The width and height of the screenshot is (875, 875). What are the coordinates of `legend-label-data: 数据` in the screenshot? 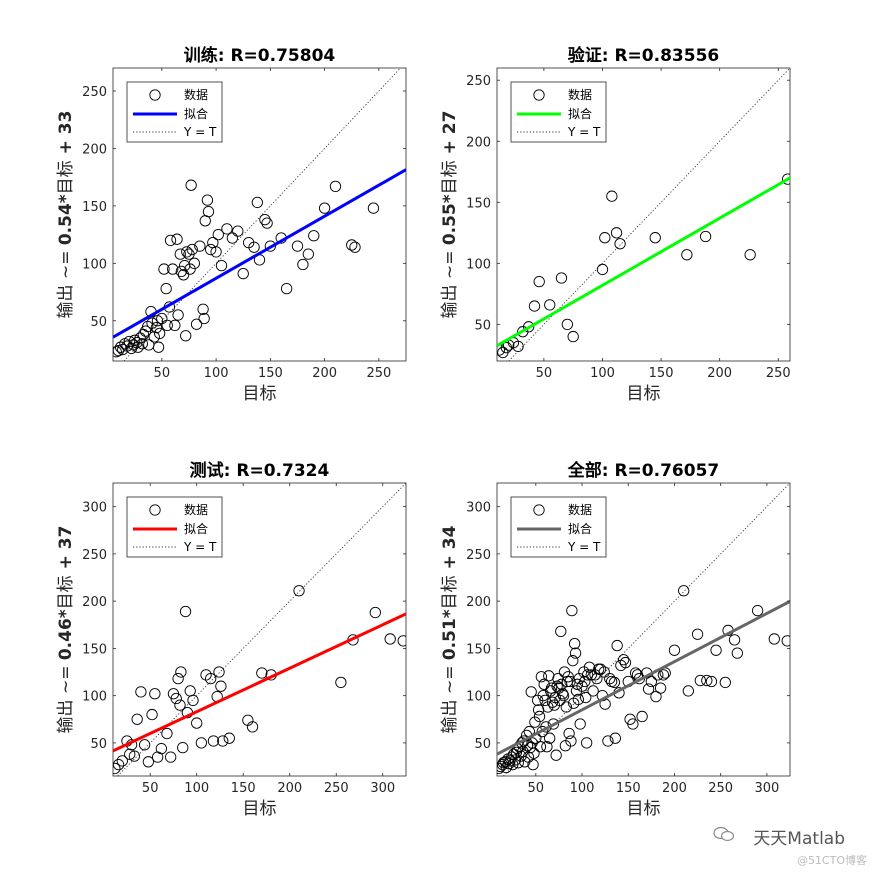 It's located at (580, 509).